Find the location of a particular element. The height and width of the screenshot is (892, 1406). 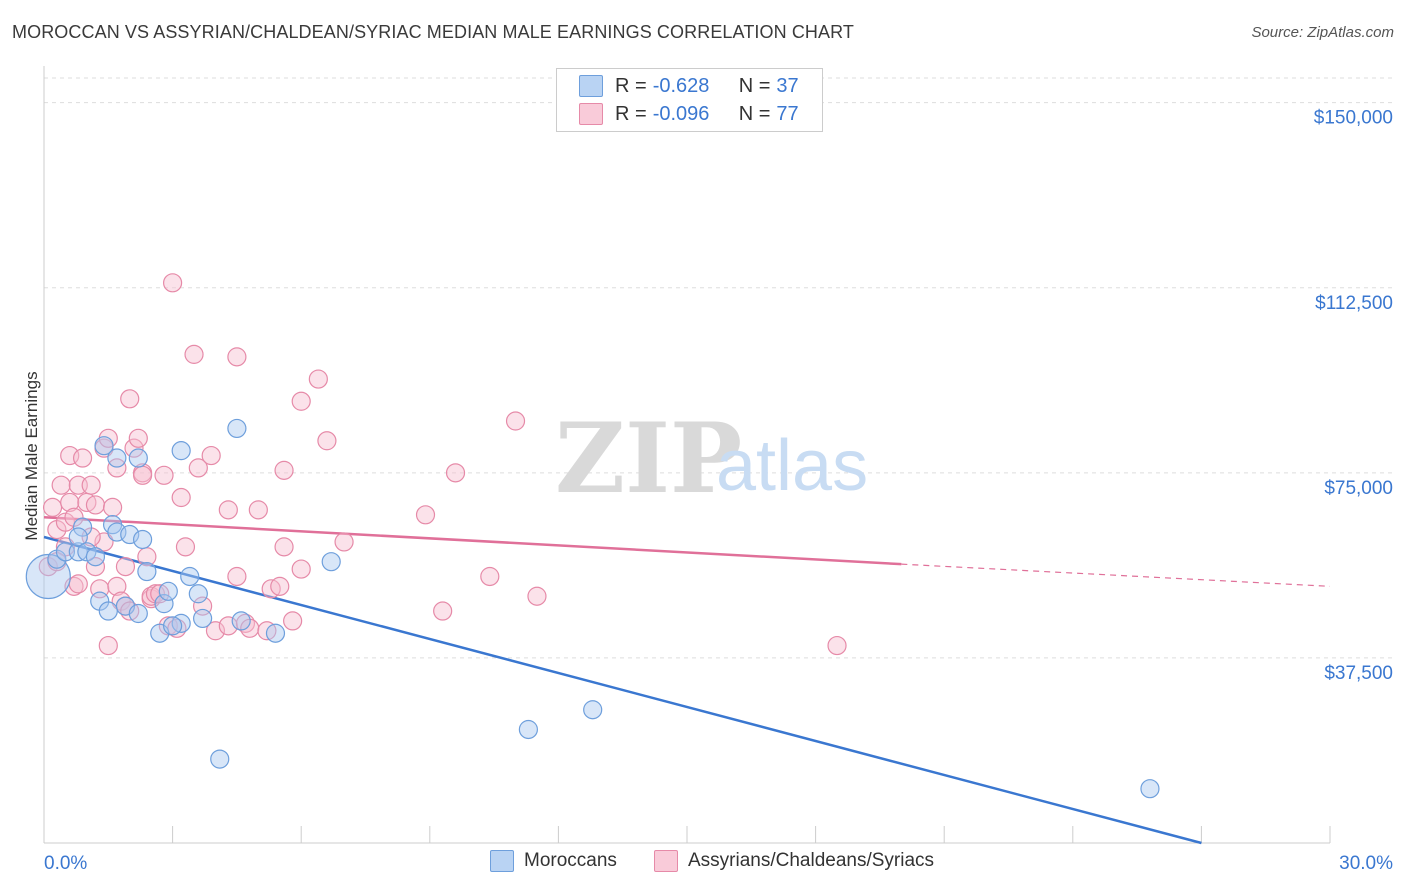

y-tick-label: $75,000 is located at coordinates (1358, 488).